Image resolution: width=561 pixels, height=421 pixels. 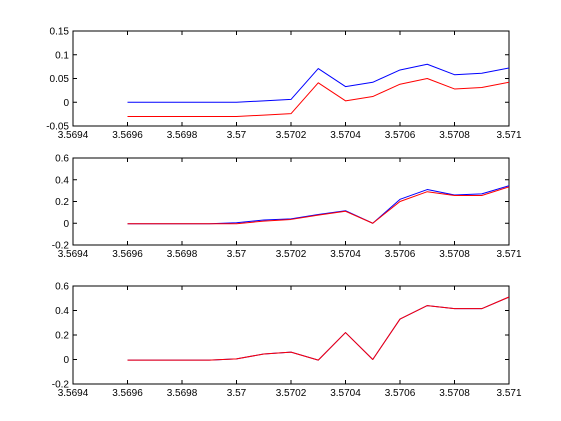 I want to click on y-tick-label: -0.05, so click(x=57, y=127).